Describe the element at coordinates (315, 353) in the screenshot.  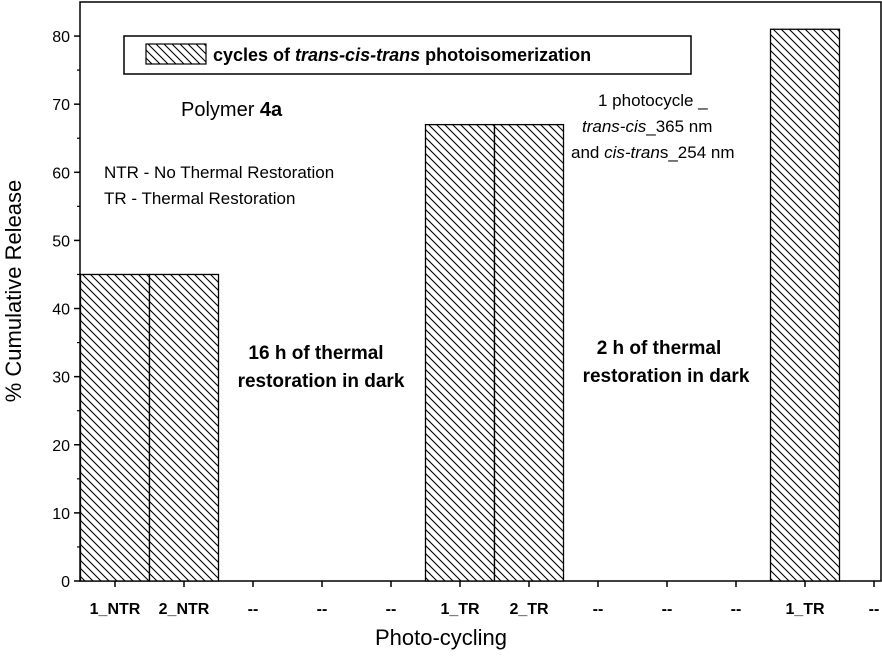
I see `restoration-16h-line1: 16 h of thermal` at that location.